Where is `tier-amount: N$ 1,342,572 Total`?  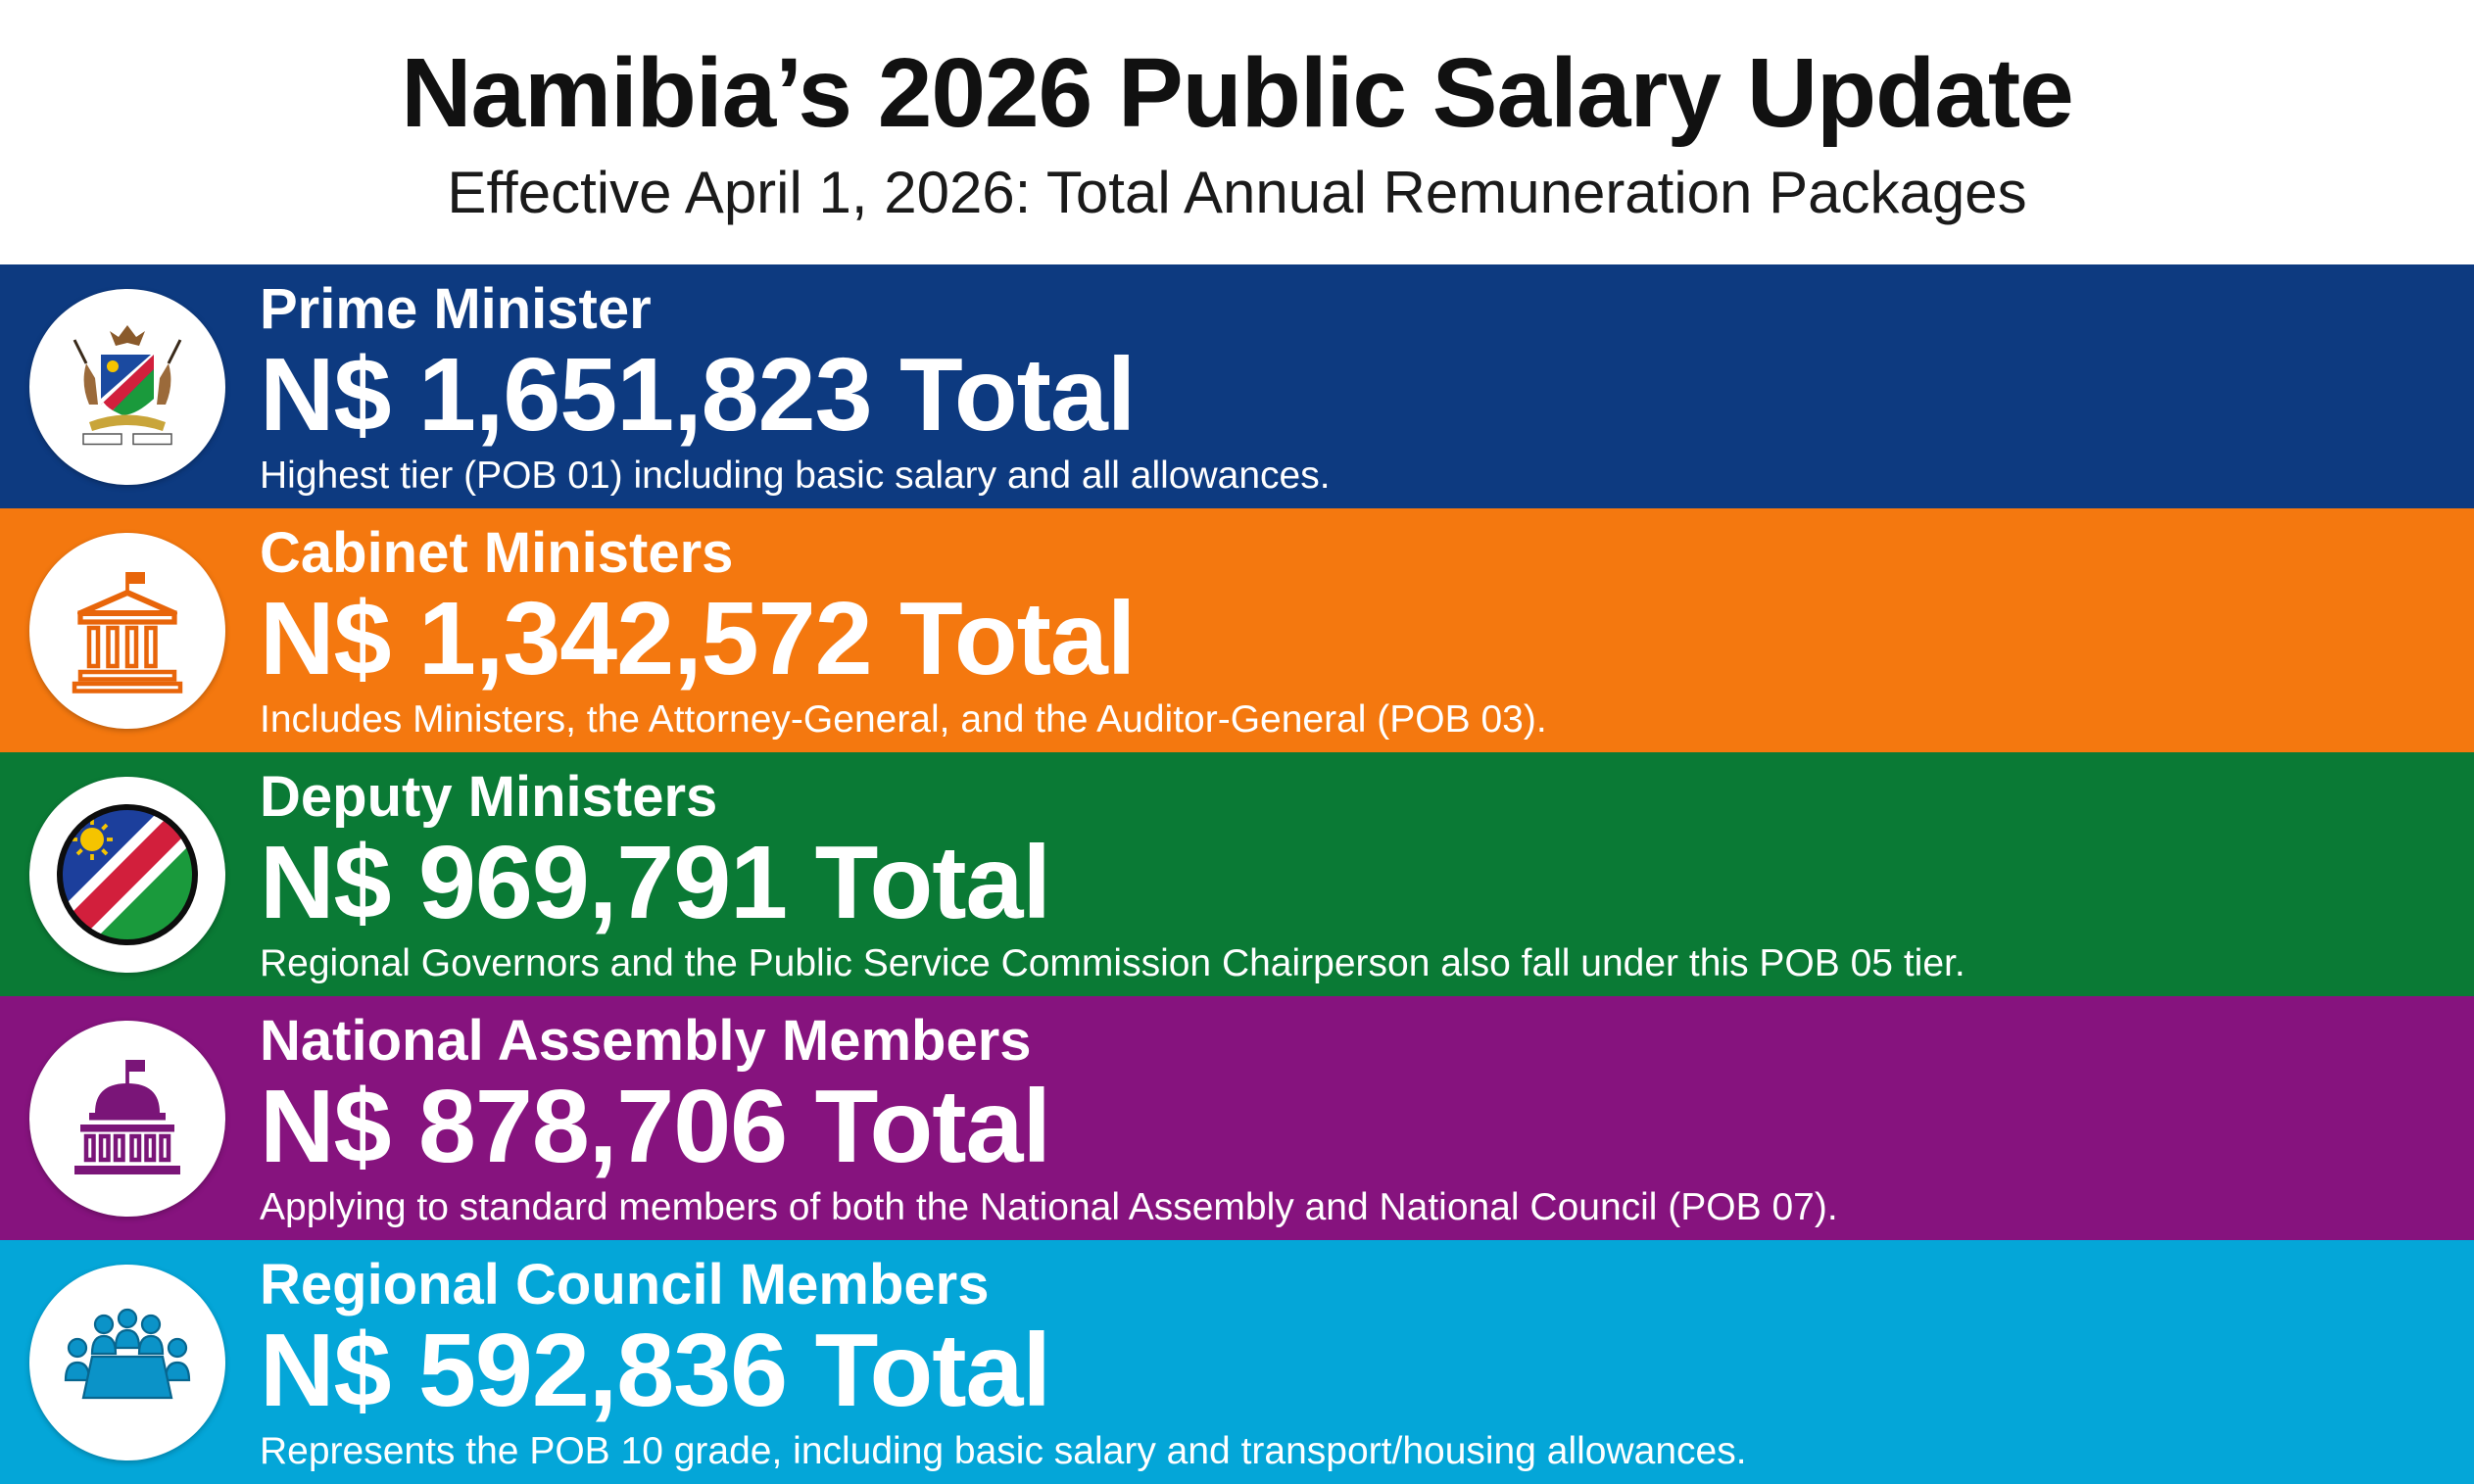 tier-amount: N$ 1,342,572 Total is located at coordinates (698, 638).